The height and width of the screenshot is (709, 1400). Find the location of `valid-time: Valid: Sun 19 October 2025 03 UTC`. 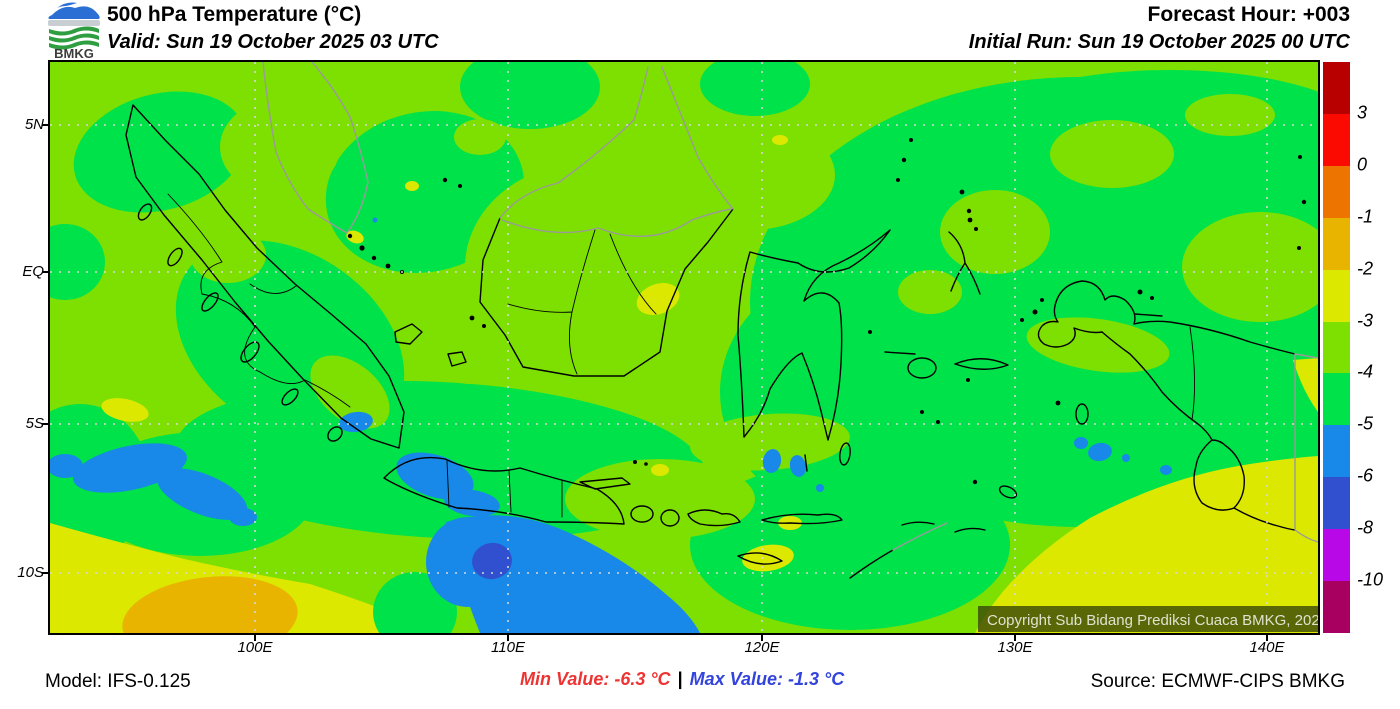

valid-time: Valid: Sun 19 October 2025 03 UTC is located at coordinates (273, 42).